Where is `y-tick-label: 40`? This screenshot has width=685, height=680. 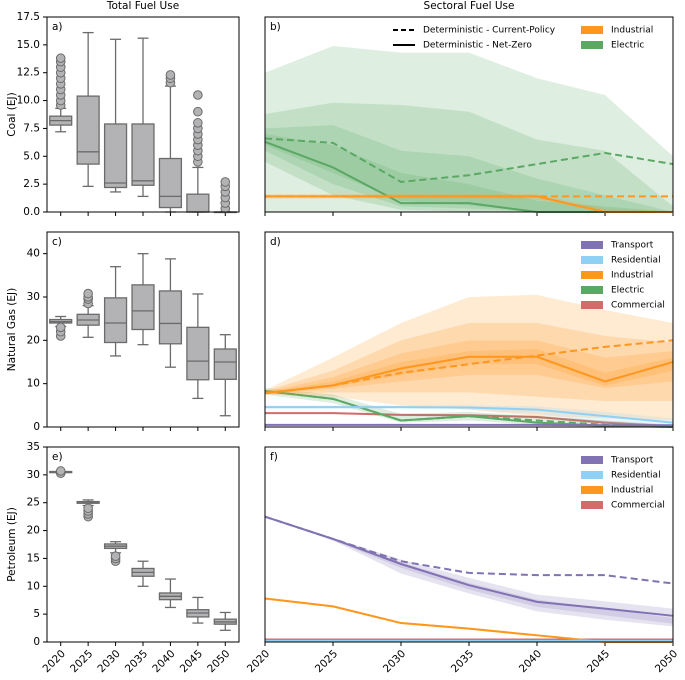 y-tick-label: 40 is located at coordinates (33, 254).